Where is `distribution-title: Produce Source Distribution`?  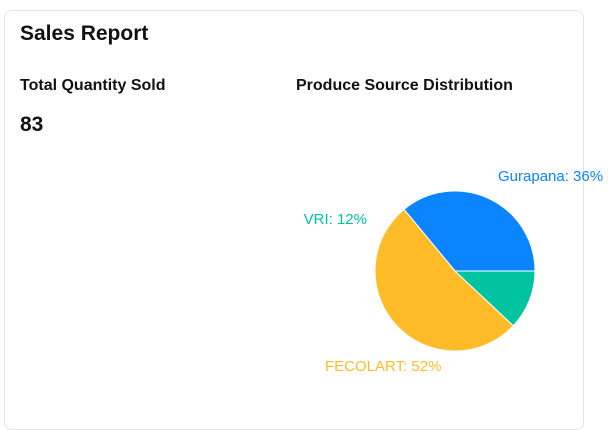
distribution-title: Produce Source Distribution is located at coordinates (404, 85).